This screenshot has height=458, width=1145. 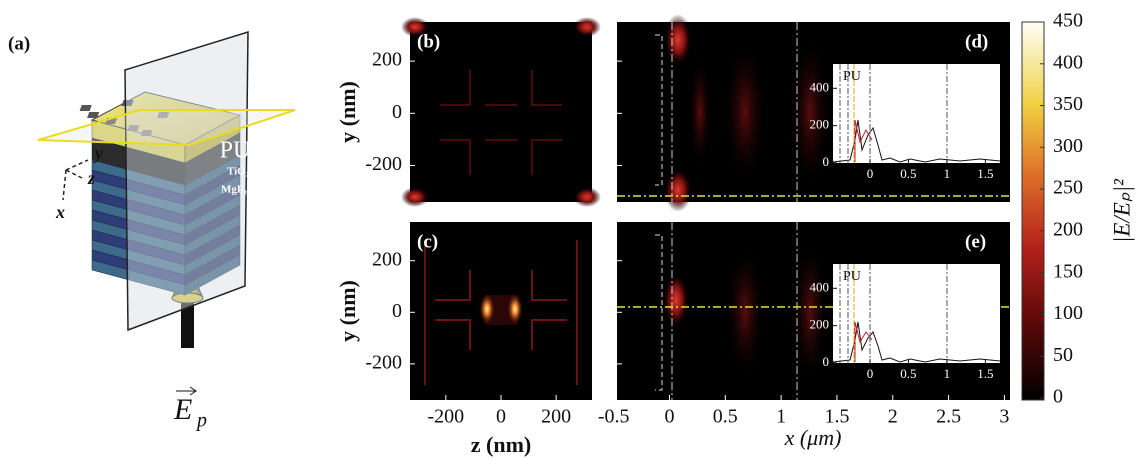 I want to click on panel-label: (e), so click(x=975, y=241).